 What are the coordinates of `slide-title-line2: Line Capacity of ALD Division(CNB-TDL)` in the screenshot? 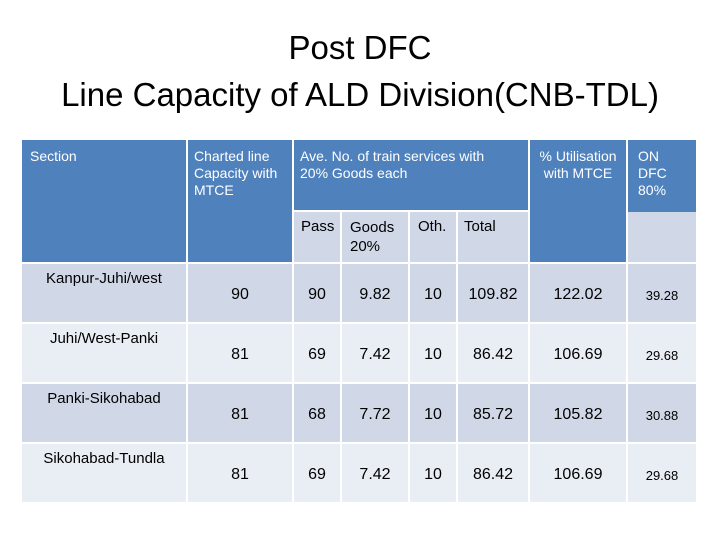 It's located at (360, 94).